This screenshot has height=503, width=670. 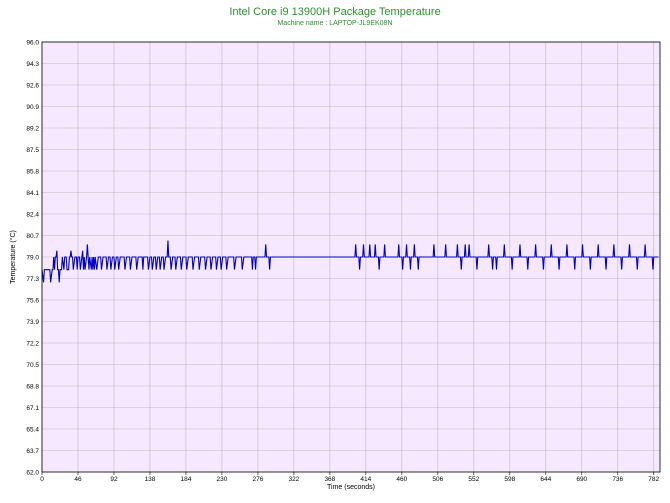 What do you see at coordinates (42, 479) in the screenshot?
I see `x-tick-label: 0` at bounding box center [42, 479].